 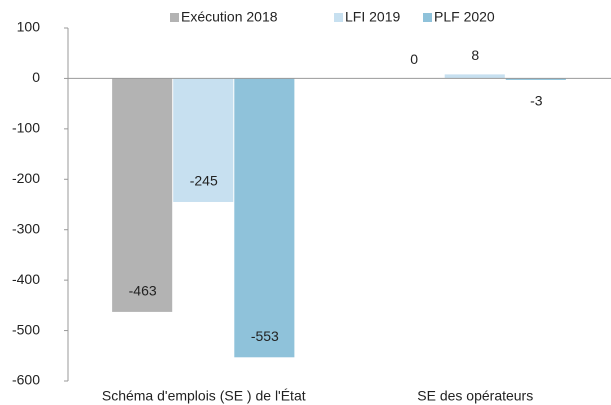 What do you see at coordinates (26, 380) in the screenshot?
I see `y-tick-label: -600` at bounding box center [26, 380].